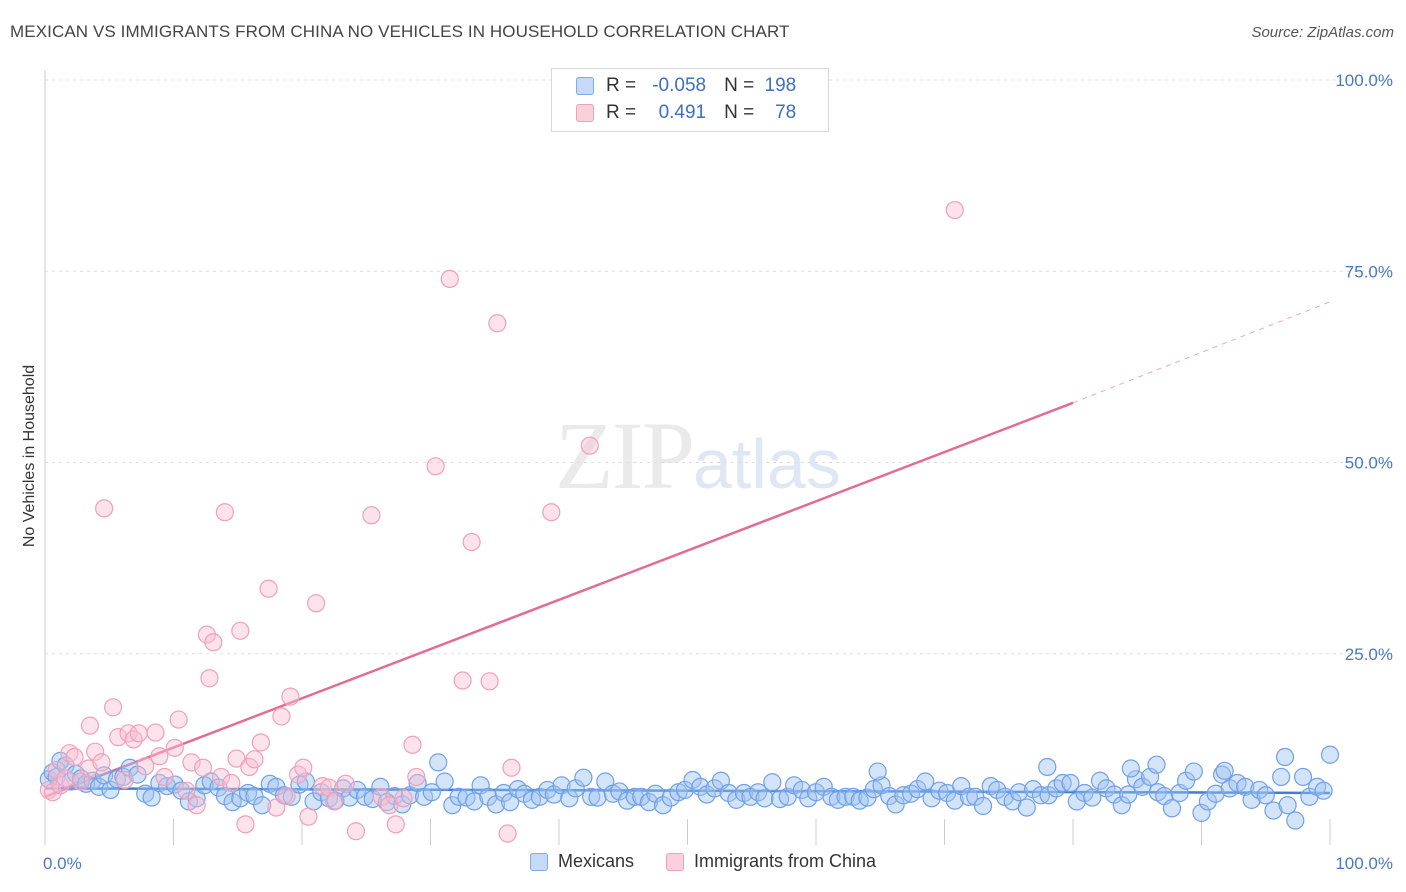  What do you see at coordinates (62, 863) in the screenshot?
I see `x-tick-label: 0.0%` at bounding box center [62, 863].